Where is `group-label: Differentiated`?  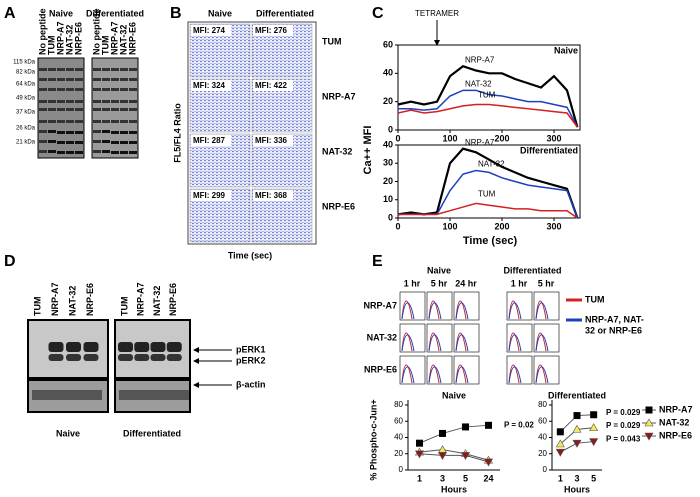
group-label: Differentiated is located at coordinates (152, 433).